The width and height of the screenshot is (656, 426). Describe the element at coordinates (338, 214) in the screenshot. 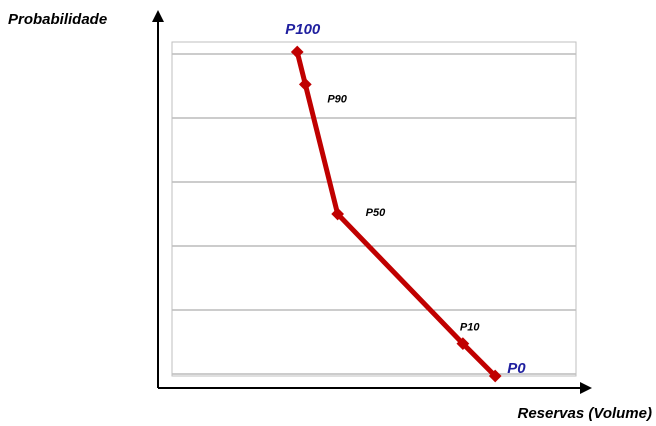

I see `point-marker-p50` at that location.